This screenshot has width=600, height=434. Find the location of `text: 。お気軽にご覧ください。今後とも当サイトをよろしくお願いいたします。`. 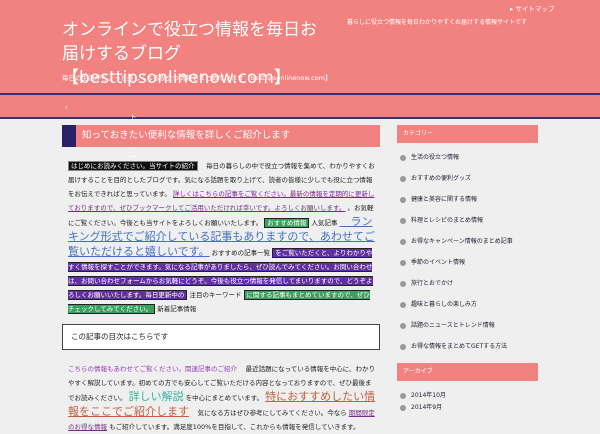

text: 。お気軽にご覧ください。今後とも当サイトをよろしくお願いいたします。 is located at coordinates (221, 215).